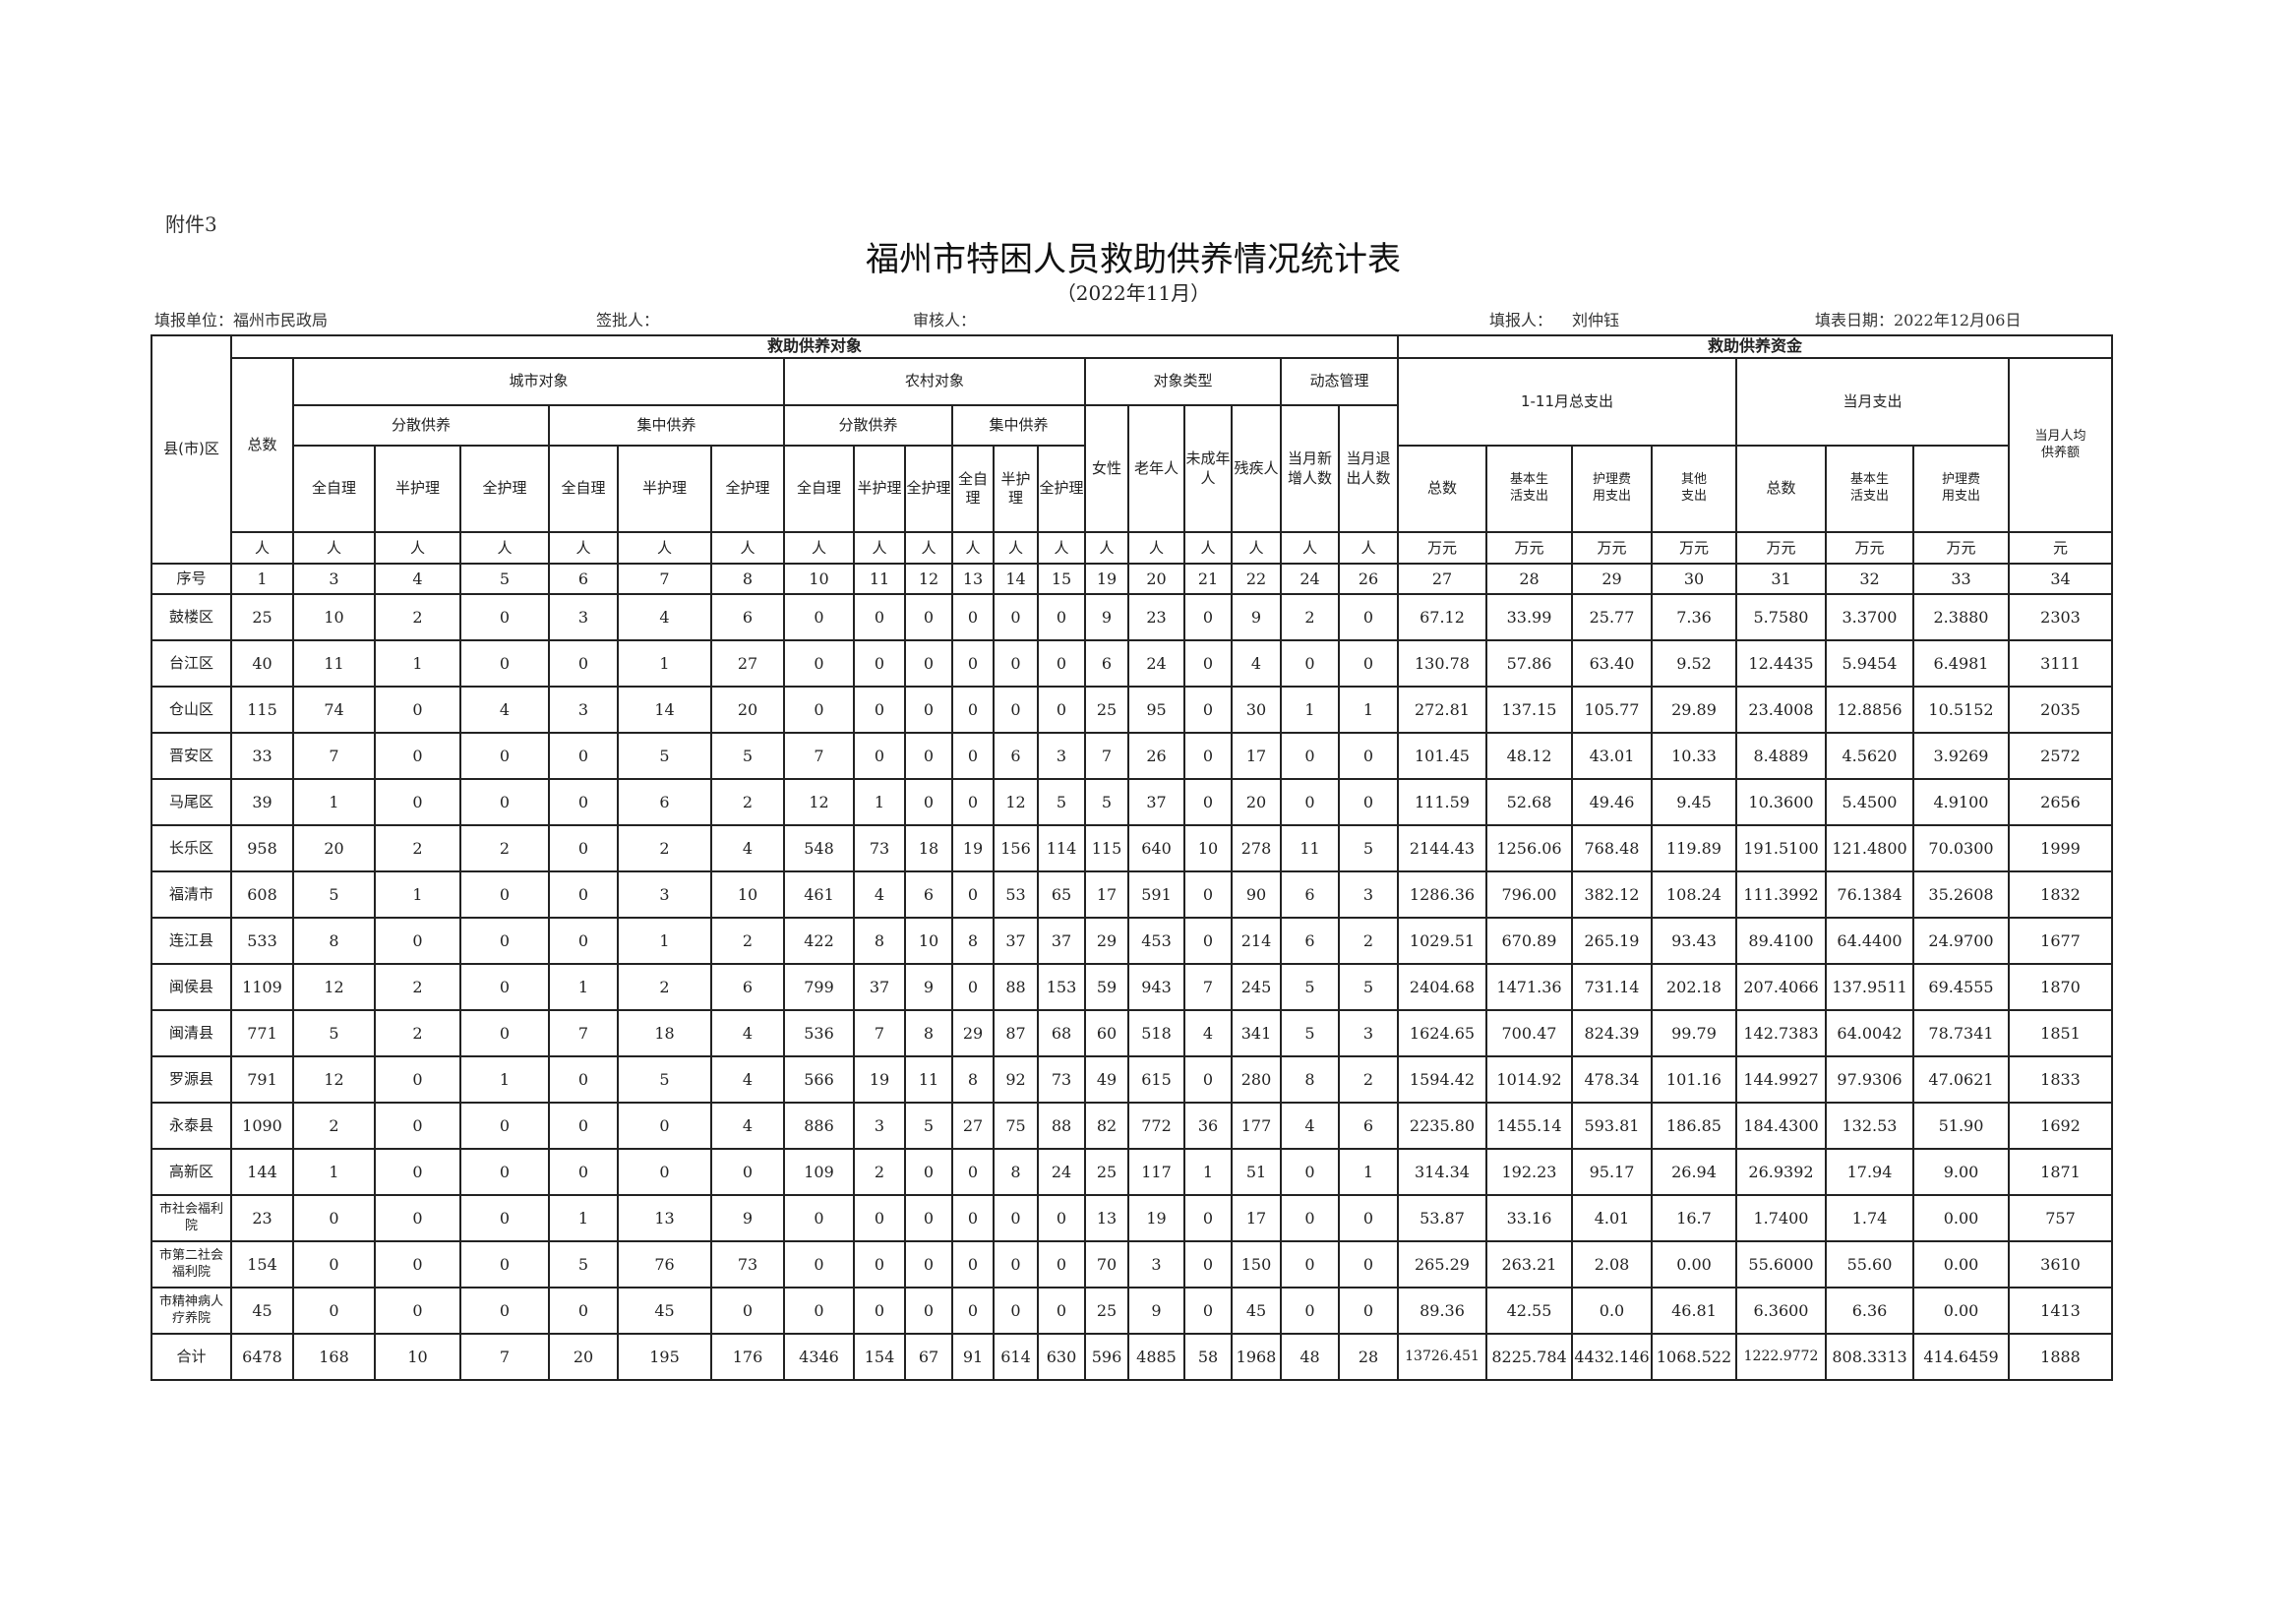 Image resolution: width=2296 pixels, height=1618 pixels. What do you see at coordinates (1694, 617) in the screenshot?
I see `data-cell: 7.36` at bounding box center [1694, 617].